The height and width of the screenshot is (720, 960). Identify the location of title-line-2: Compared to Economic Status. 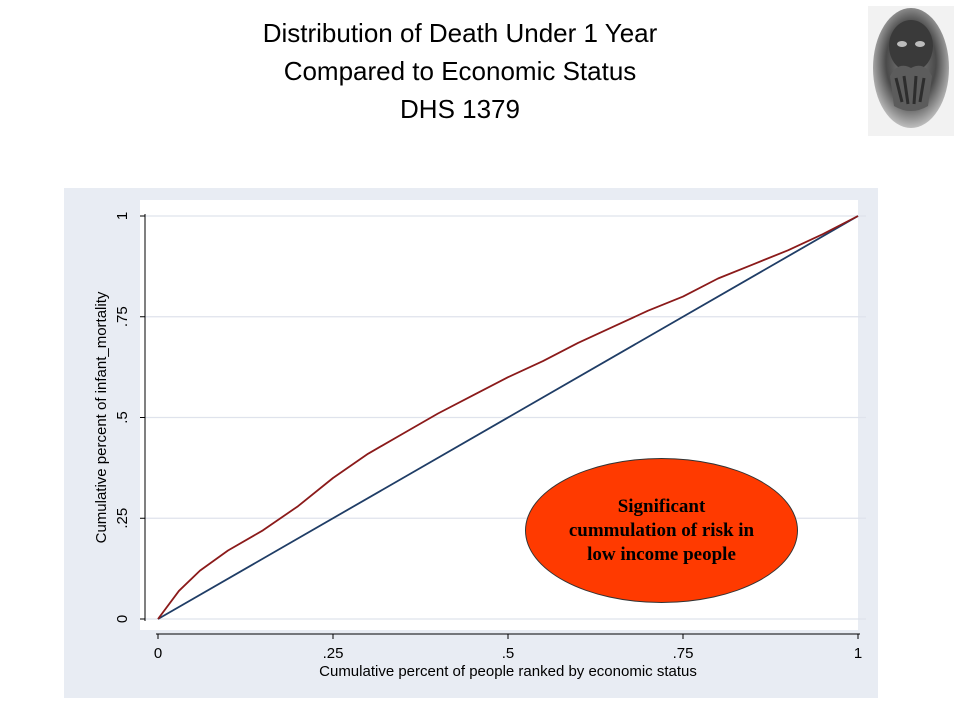
(460, 71).